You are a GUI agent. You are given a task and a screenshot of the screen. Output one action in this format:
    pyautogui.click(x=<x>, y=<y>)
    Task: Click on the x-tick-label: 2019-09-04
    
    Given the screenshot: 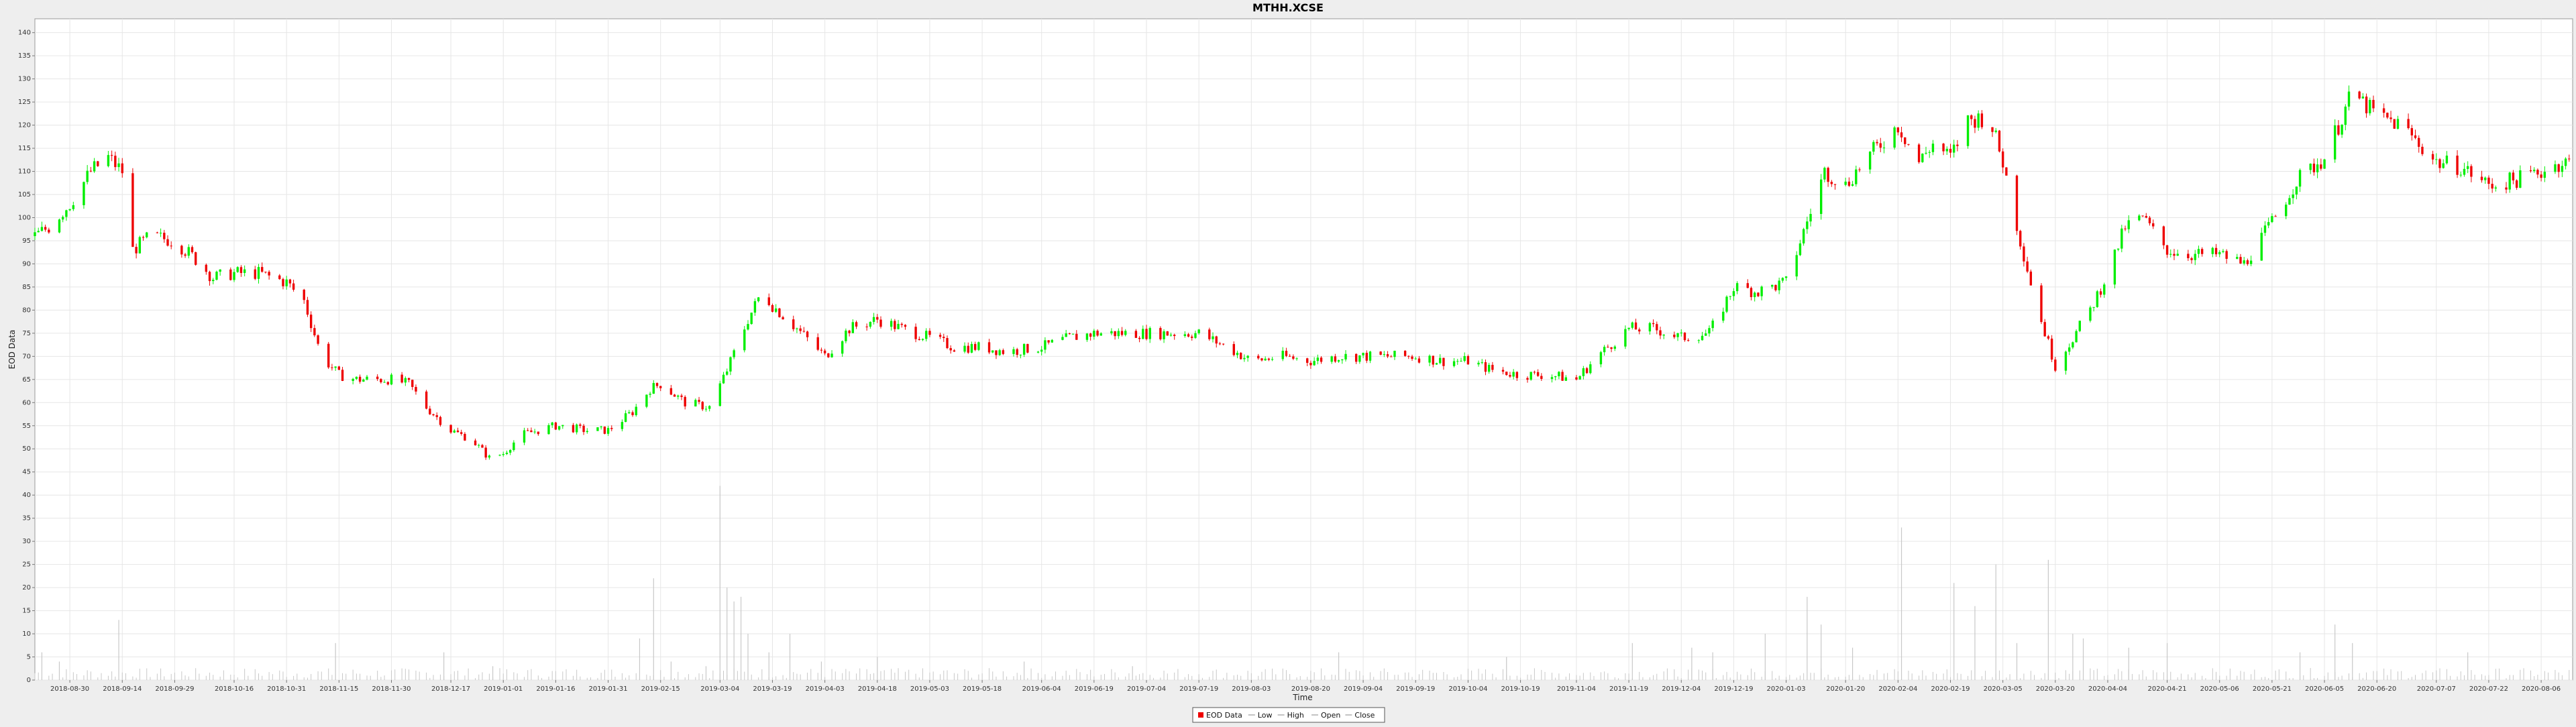 What is the action you would take?
    pyautogui.click(x=1363, y=689)
    